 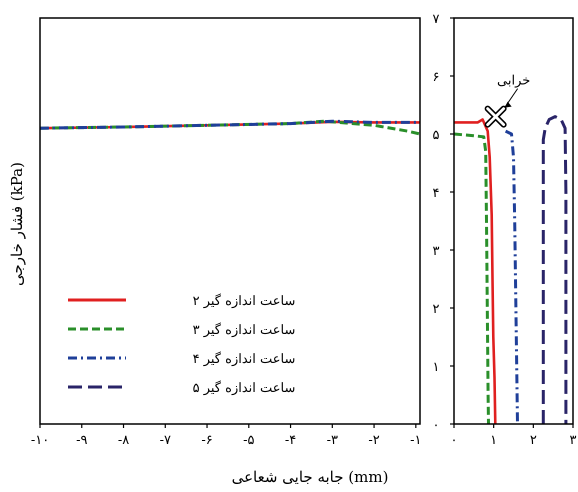 What do you see at coordinates (244, 359) in the screenshot?
I see `legend-label: ساعت اندازه گیر ۴` at bounding box center [244, 359].